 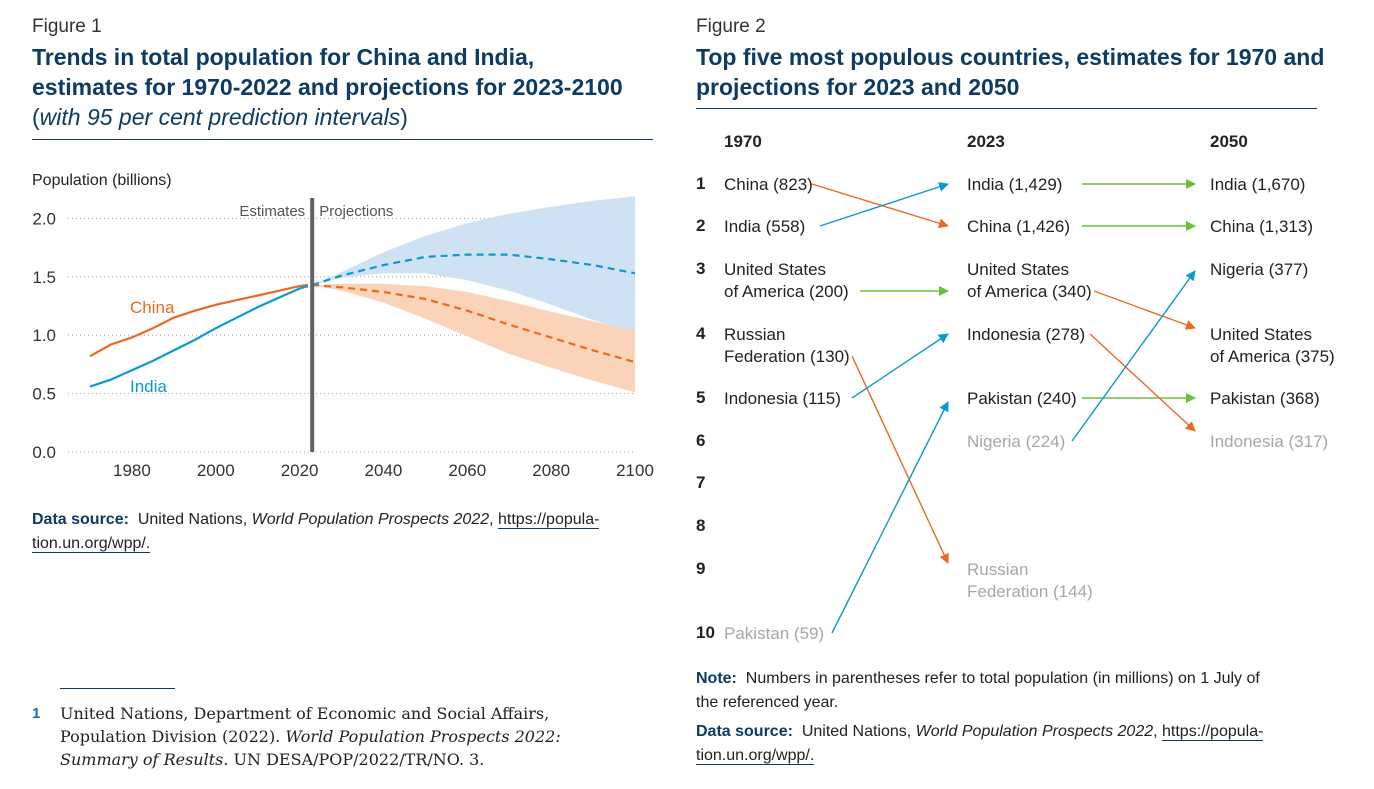 What do you see at coordinates (1262, 226) in the screenshot?
I see `country-entry-2050: China (1,313)` at bounding box center [1262, 226].